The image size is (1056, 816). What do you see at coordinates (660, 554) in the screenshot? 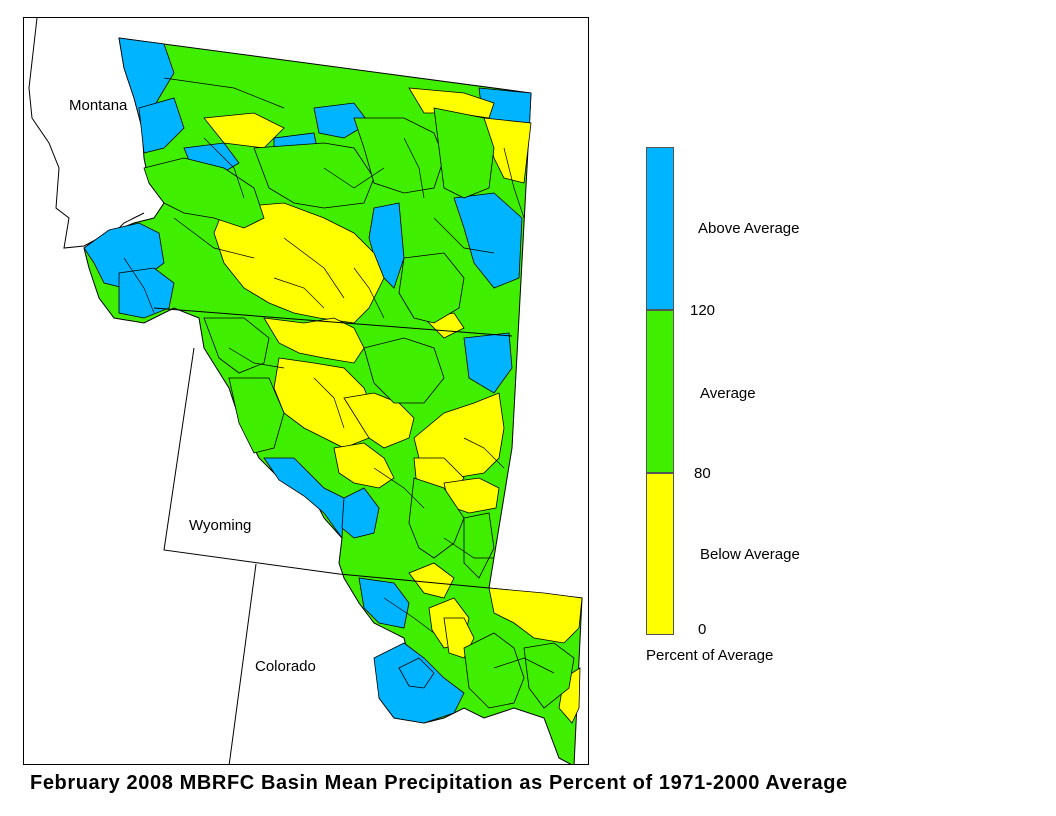
I see `legend-swatch-below` at bounding box center [660, 554].